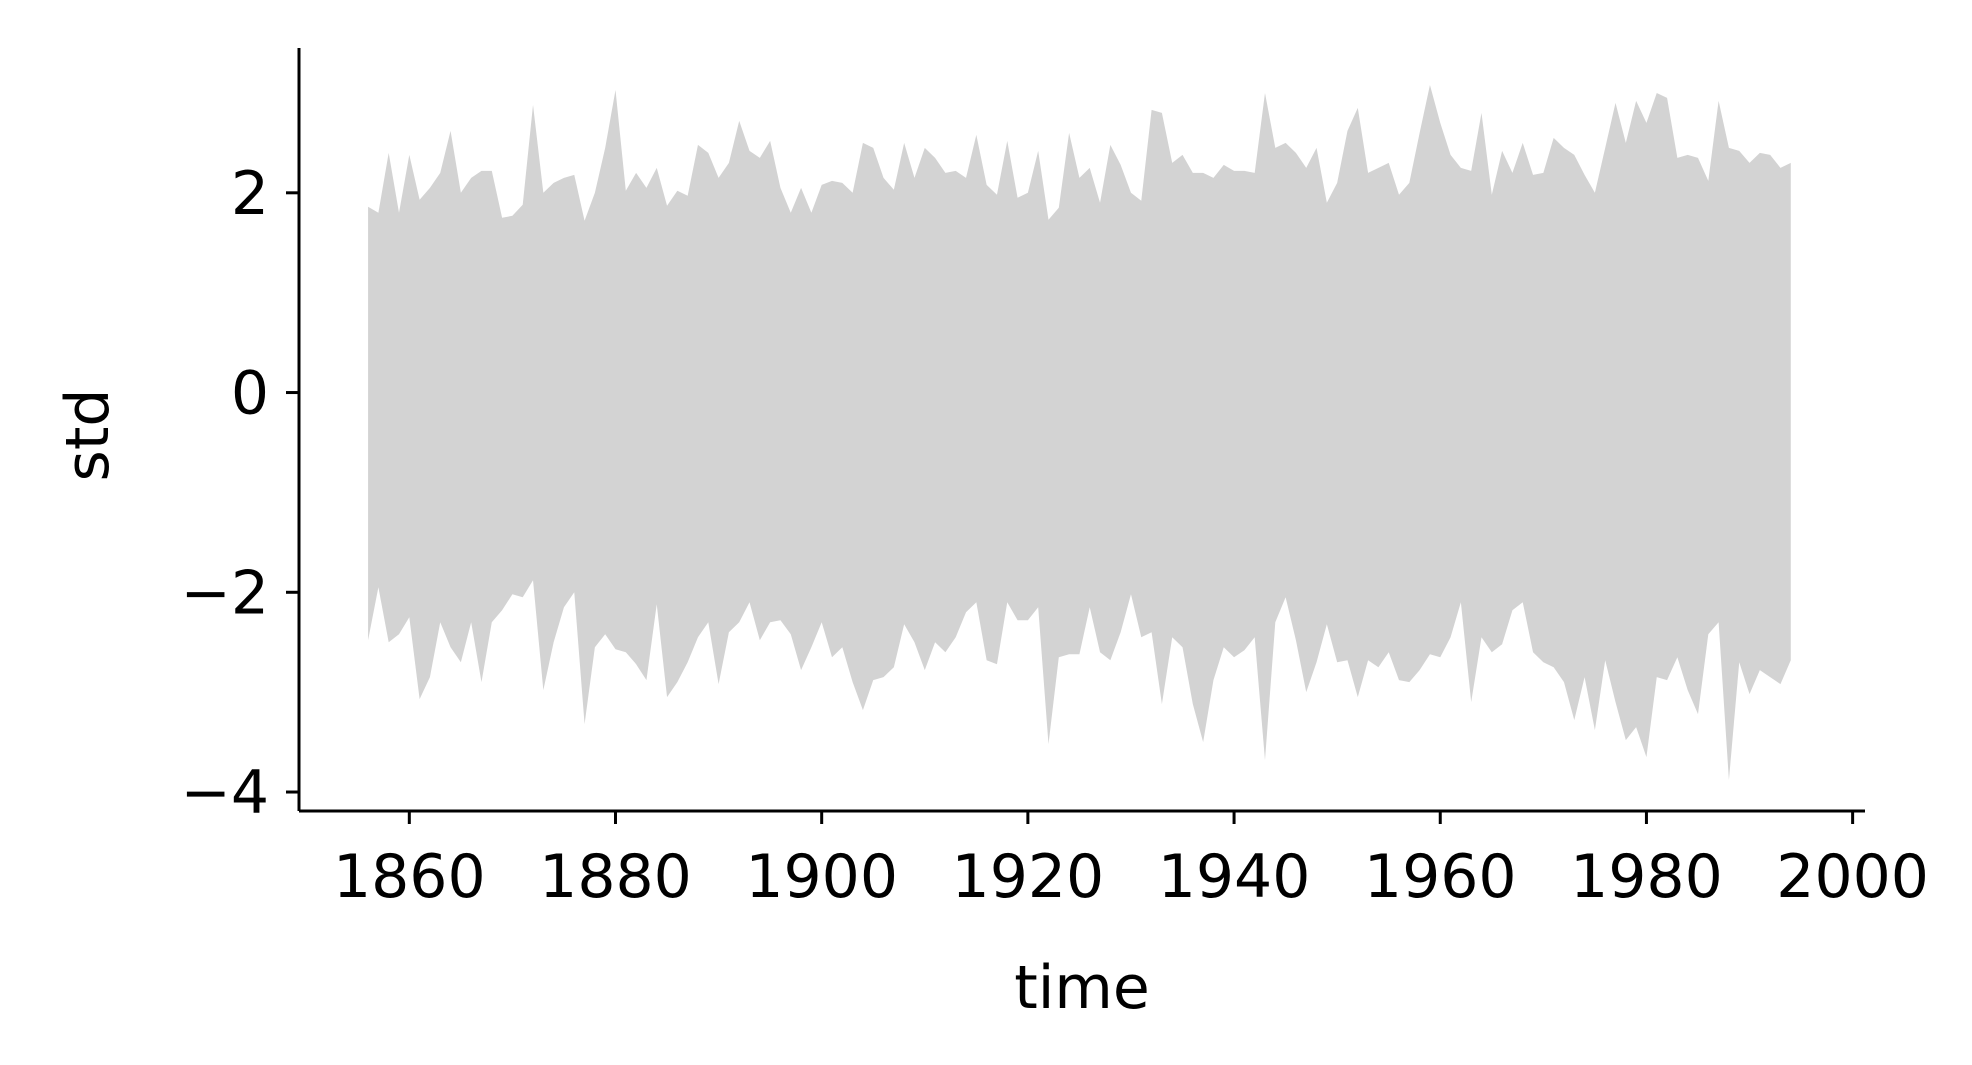 This screenshot has height=1065, width=1972. Describe the element at coordinates (1440, 877) in the screenshot. I see `x-tick-label: 1960` at that location.